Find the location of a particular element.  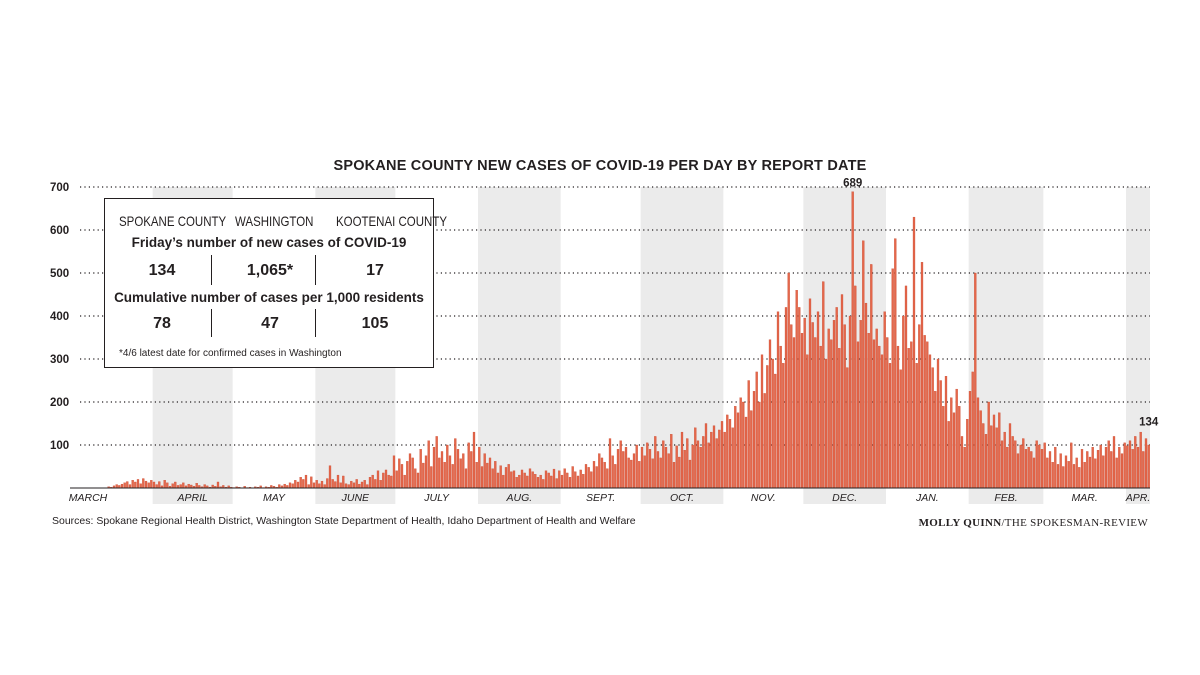

month-label: NOV. is located at coordinates (763, 498).